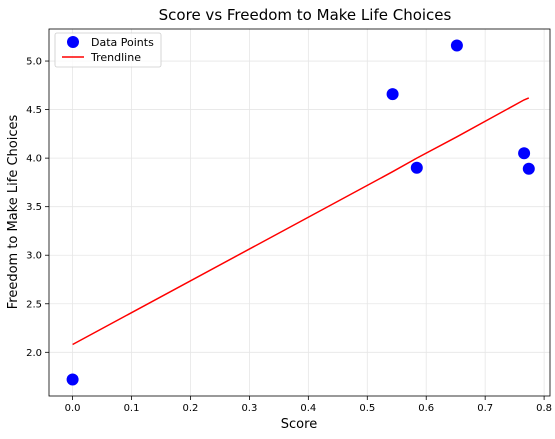  I want to click on x-tick-label: 0.8, so click(544, 408).